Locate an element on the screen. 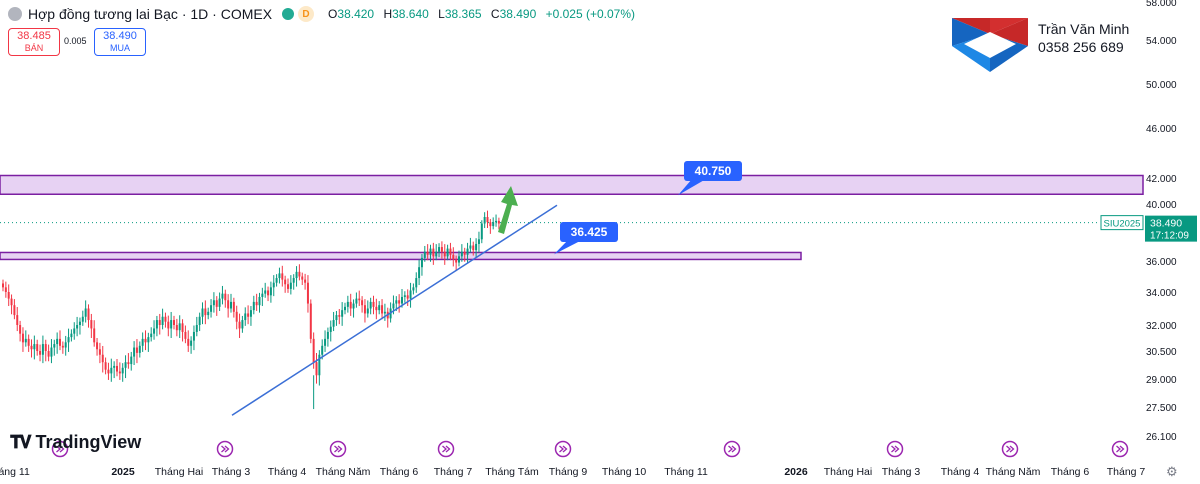  x-tick-label: Tháng Hai is located at coordinates (848, 472).